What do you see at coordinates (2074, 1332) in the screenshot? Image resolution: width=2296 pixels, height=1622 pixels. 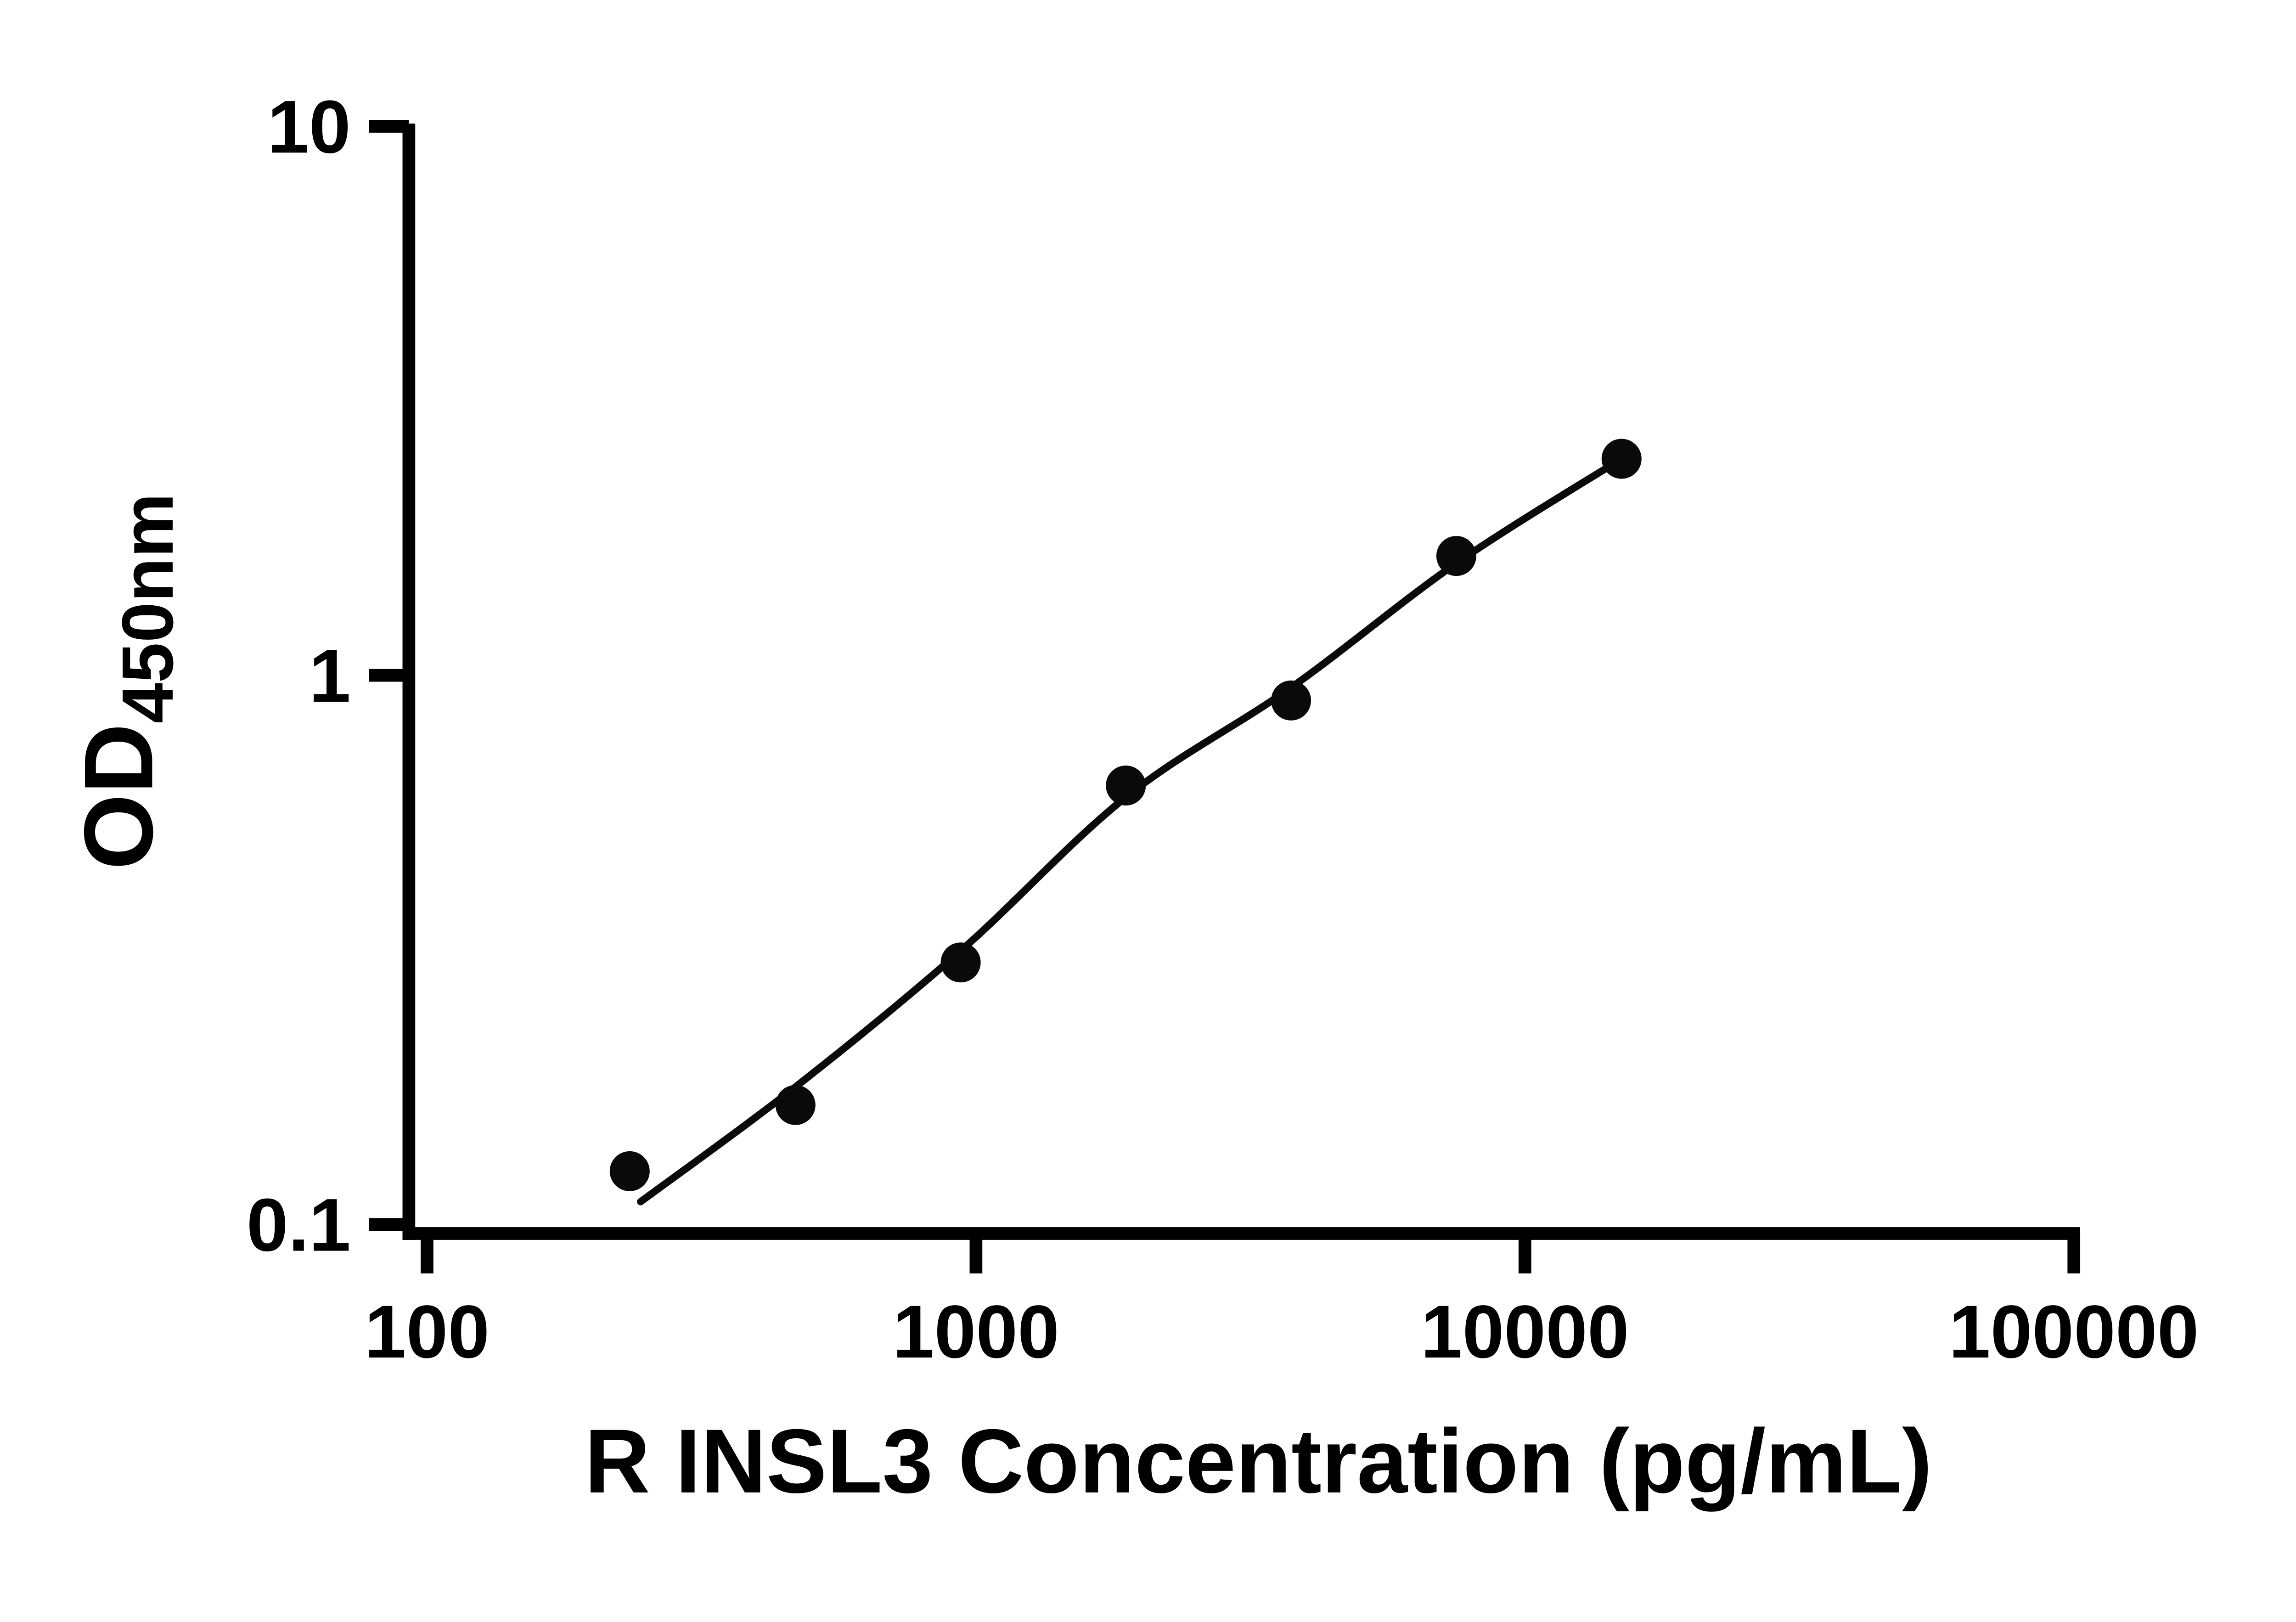 I see `x-tick-label: 100000` at bounding box center [2074, 1332].